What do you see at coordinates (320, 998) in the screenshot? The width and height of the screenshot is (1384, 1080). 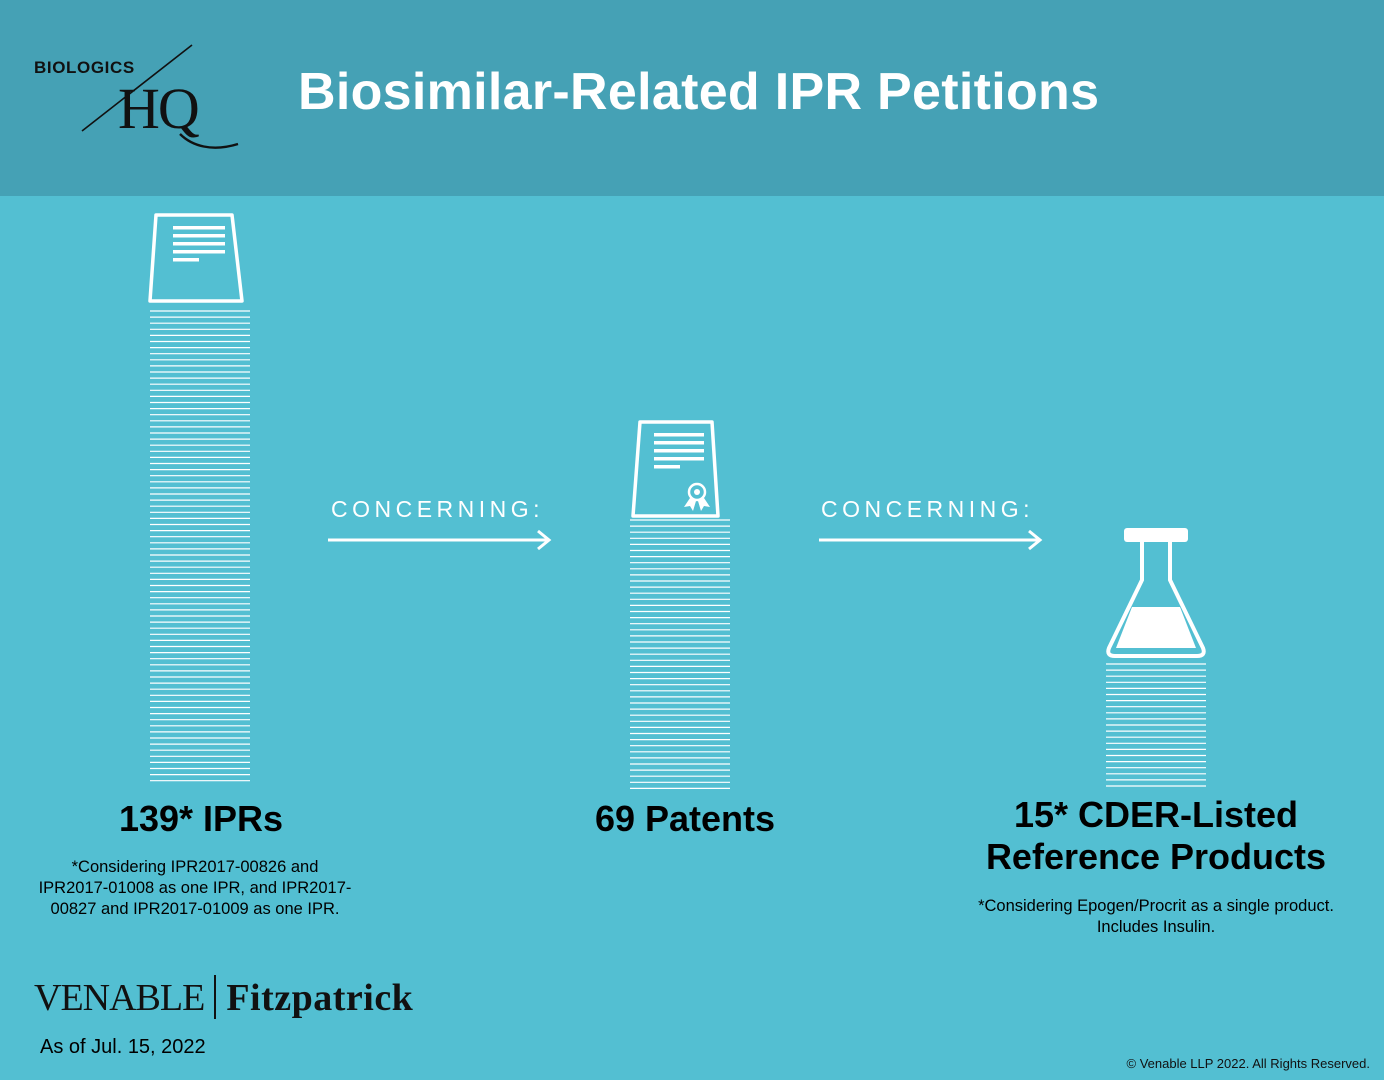 I see `logo-fitzpatrick-text: Fitzpatrick` at bounding box center [320, 998].